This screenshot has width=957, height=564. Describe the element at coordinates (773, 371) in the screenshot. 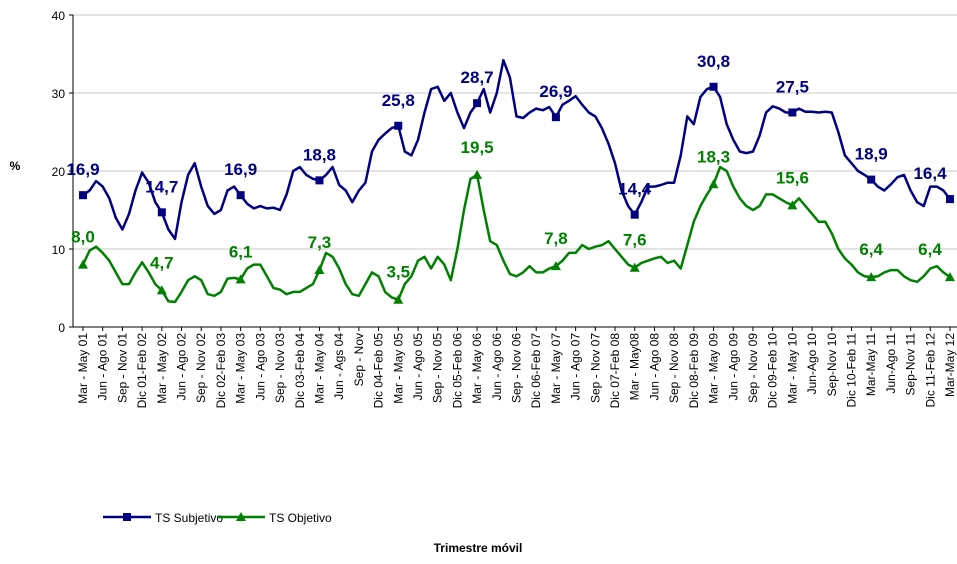

I see `x-tick-label: Dic 09-Feb 10` at that location.